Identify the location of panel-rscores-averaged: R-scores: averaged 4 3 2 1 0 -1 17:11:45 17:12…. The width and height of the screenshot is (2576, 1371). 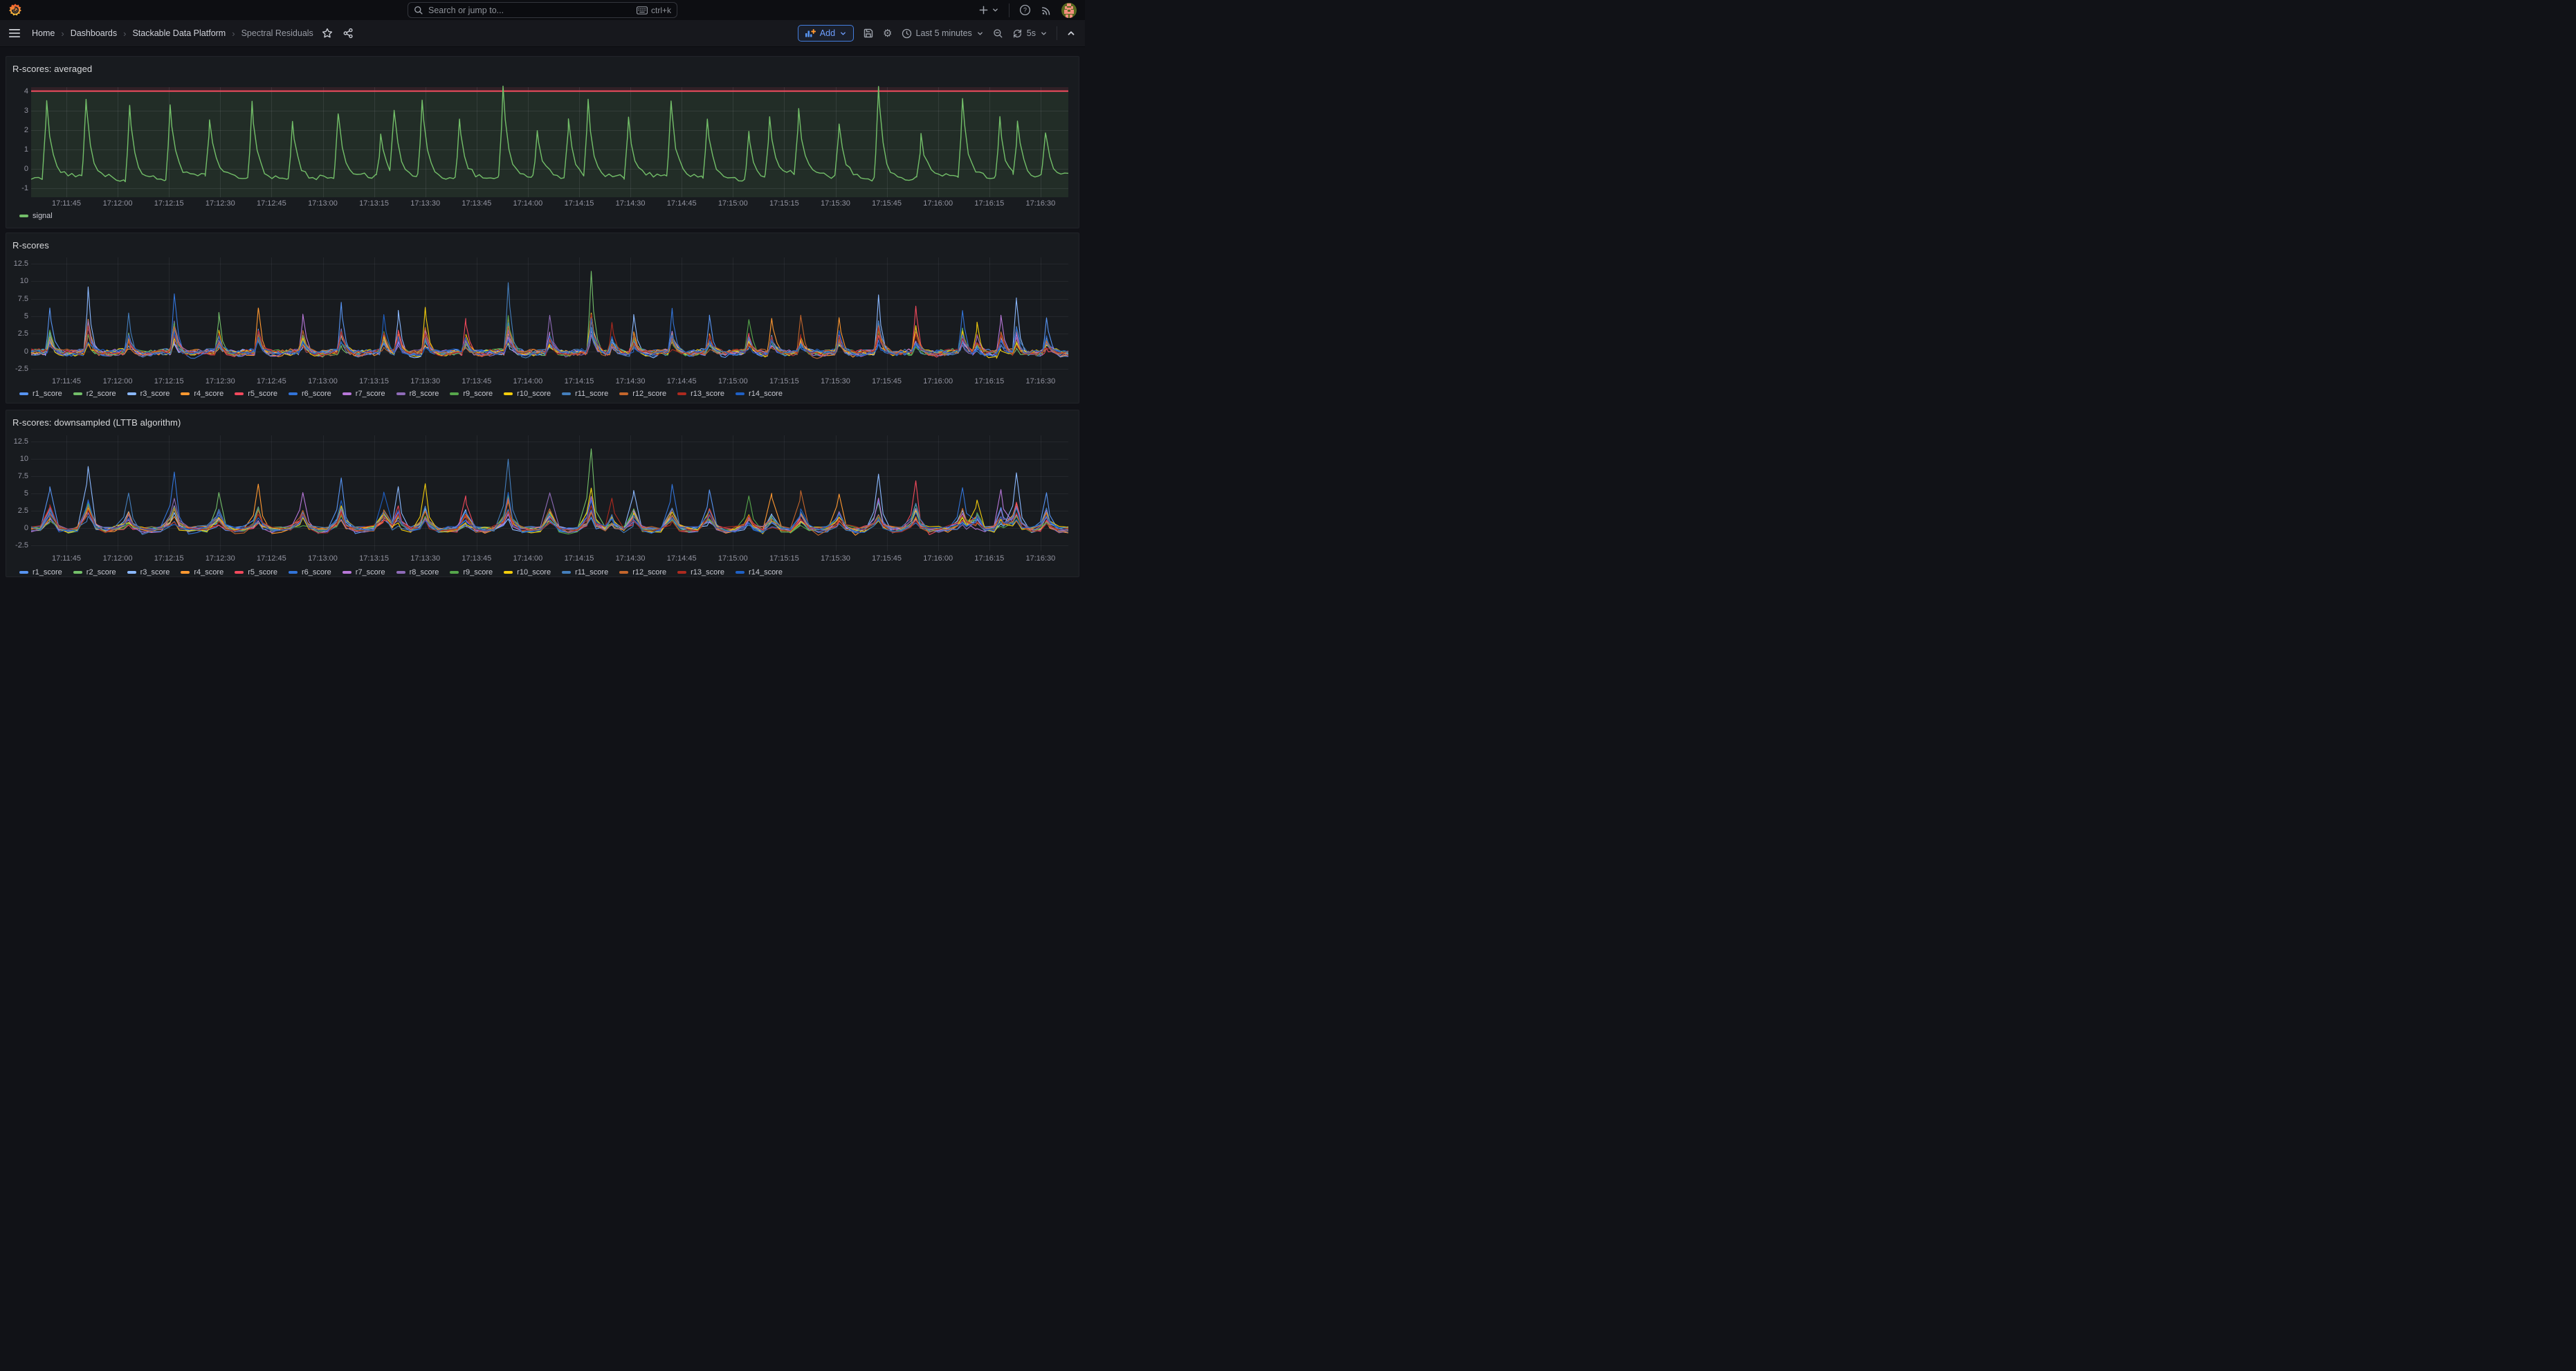
(543, 142).